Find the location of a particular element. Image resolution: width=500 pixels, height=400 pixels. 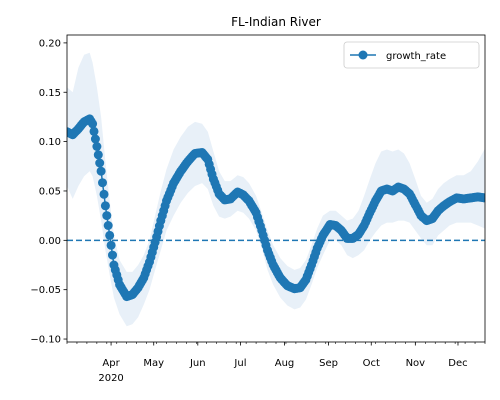

x-tick-label: Jun is located at coordinates (197, 363).